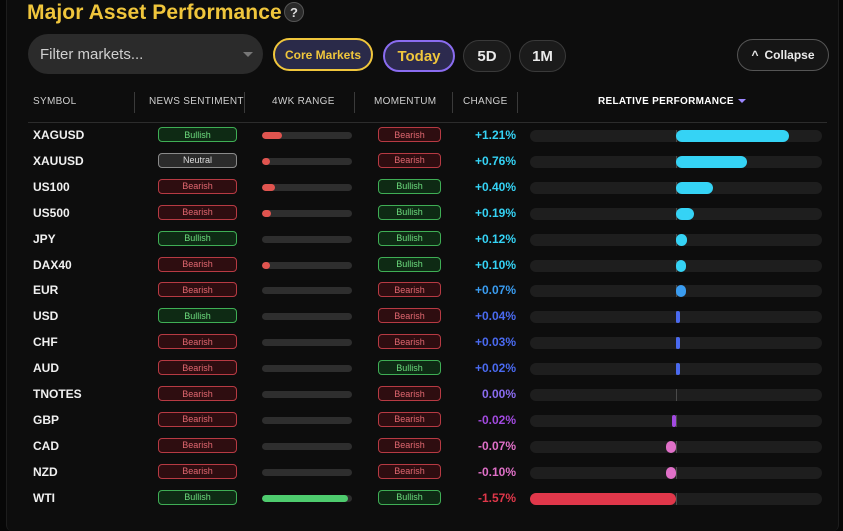  I want to click on change-value: +0.03%, so click(495, 342).